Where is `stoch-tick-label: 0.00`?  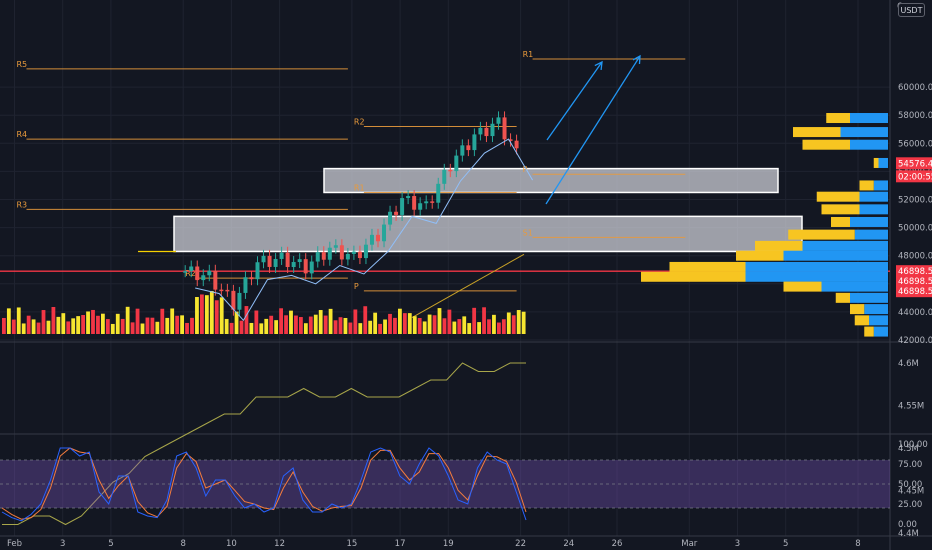
stoch-tick-label: 0.00 is located at coordinates (907, 525).